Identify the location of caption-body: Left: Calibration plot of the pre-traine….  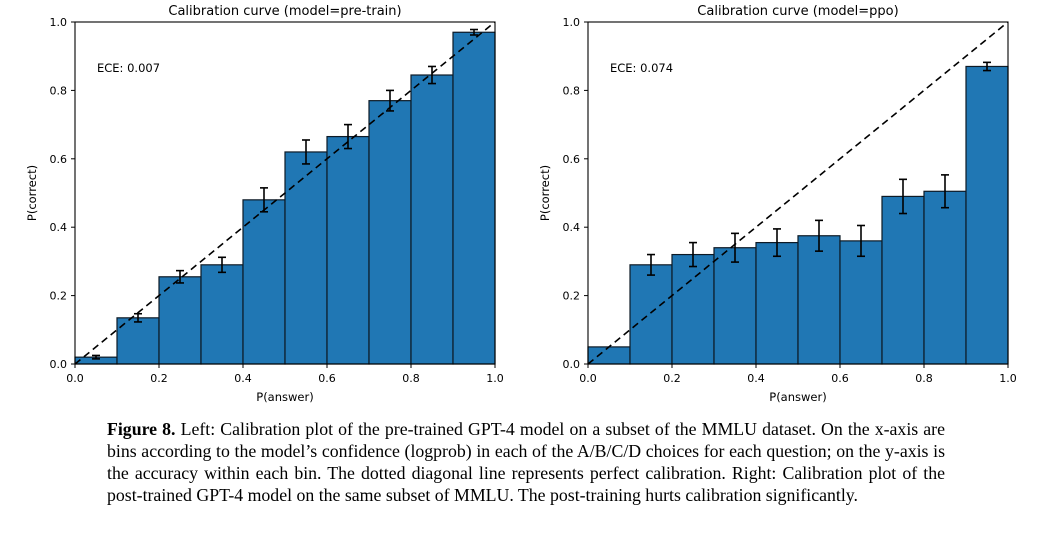
(526, 462).